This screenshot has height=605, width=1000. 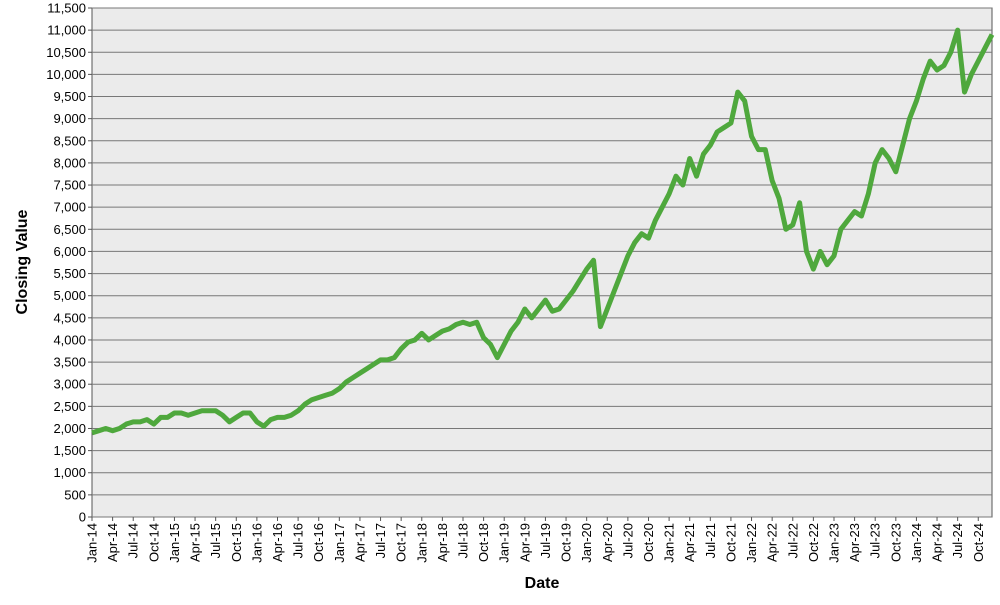 I want to click on x-tick-label: Jan-14, so click(x=92, y=543).